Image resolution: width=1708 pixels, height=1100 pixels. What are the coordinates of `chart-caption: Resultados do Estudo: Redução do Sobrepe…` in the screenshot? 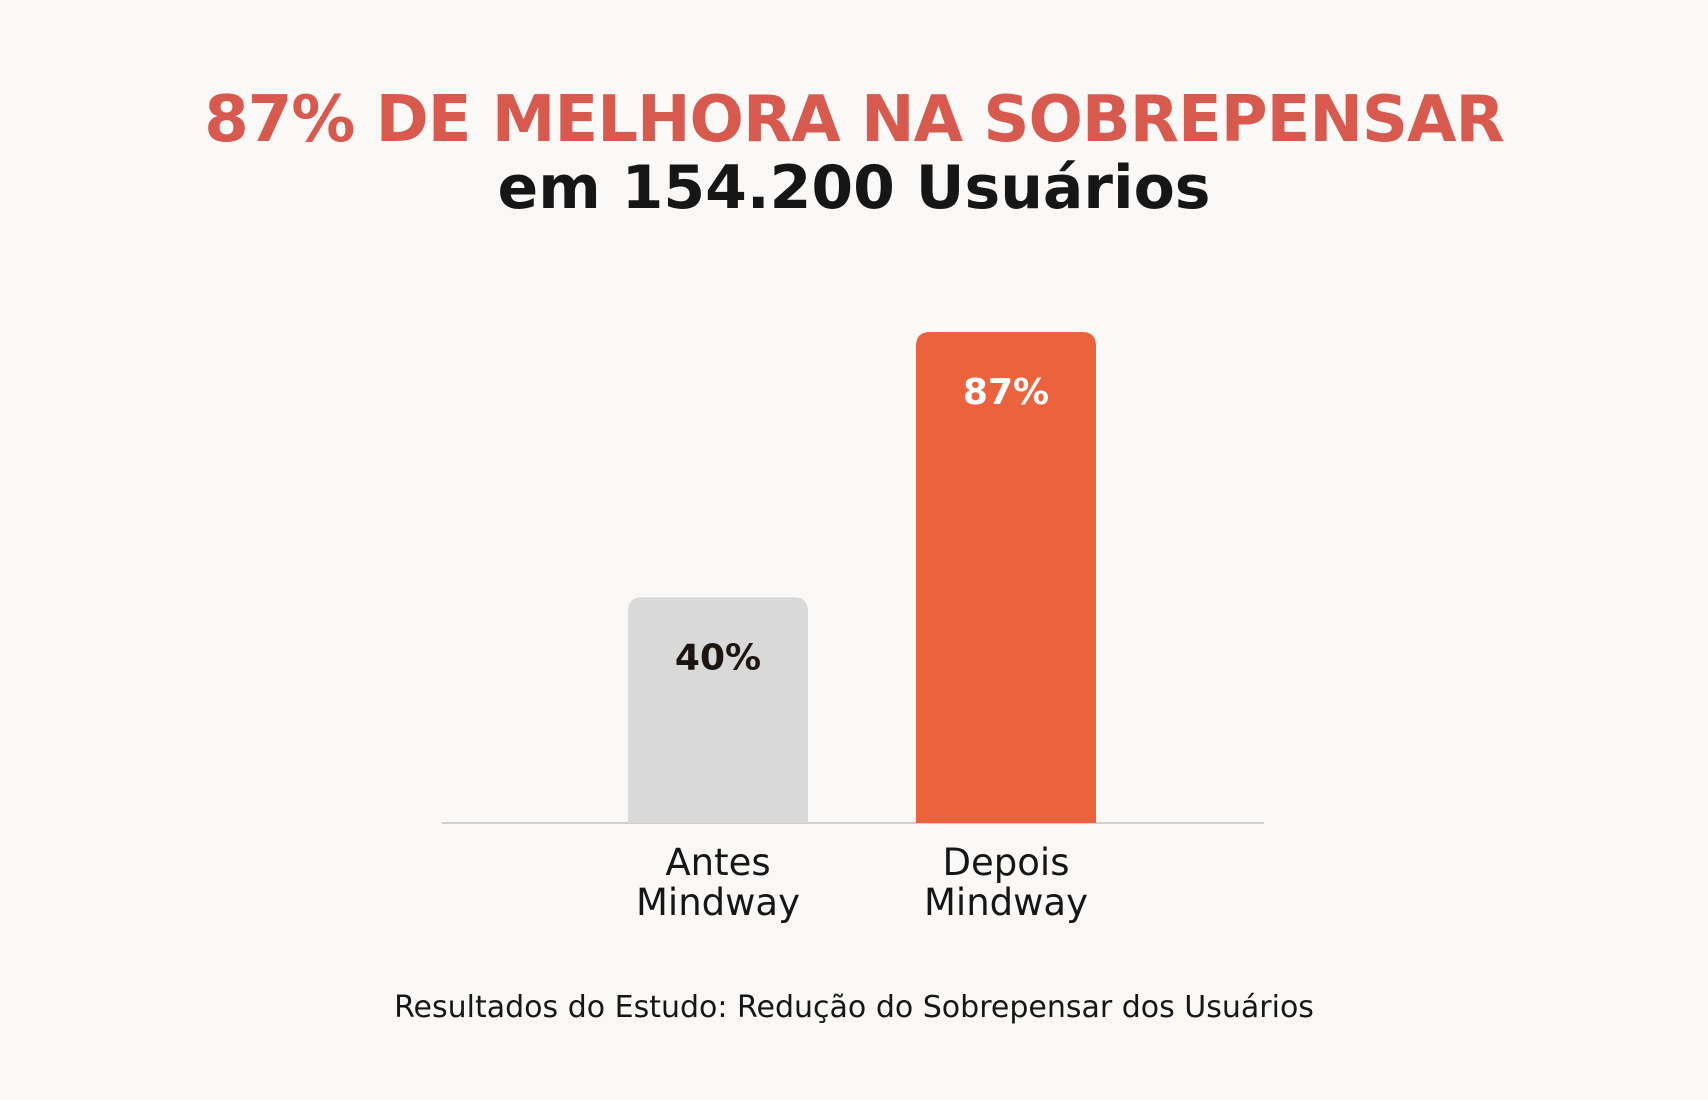 It's located at (854, 1007).